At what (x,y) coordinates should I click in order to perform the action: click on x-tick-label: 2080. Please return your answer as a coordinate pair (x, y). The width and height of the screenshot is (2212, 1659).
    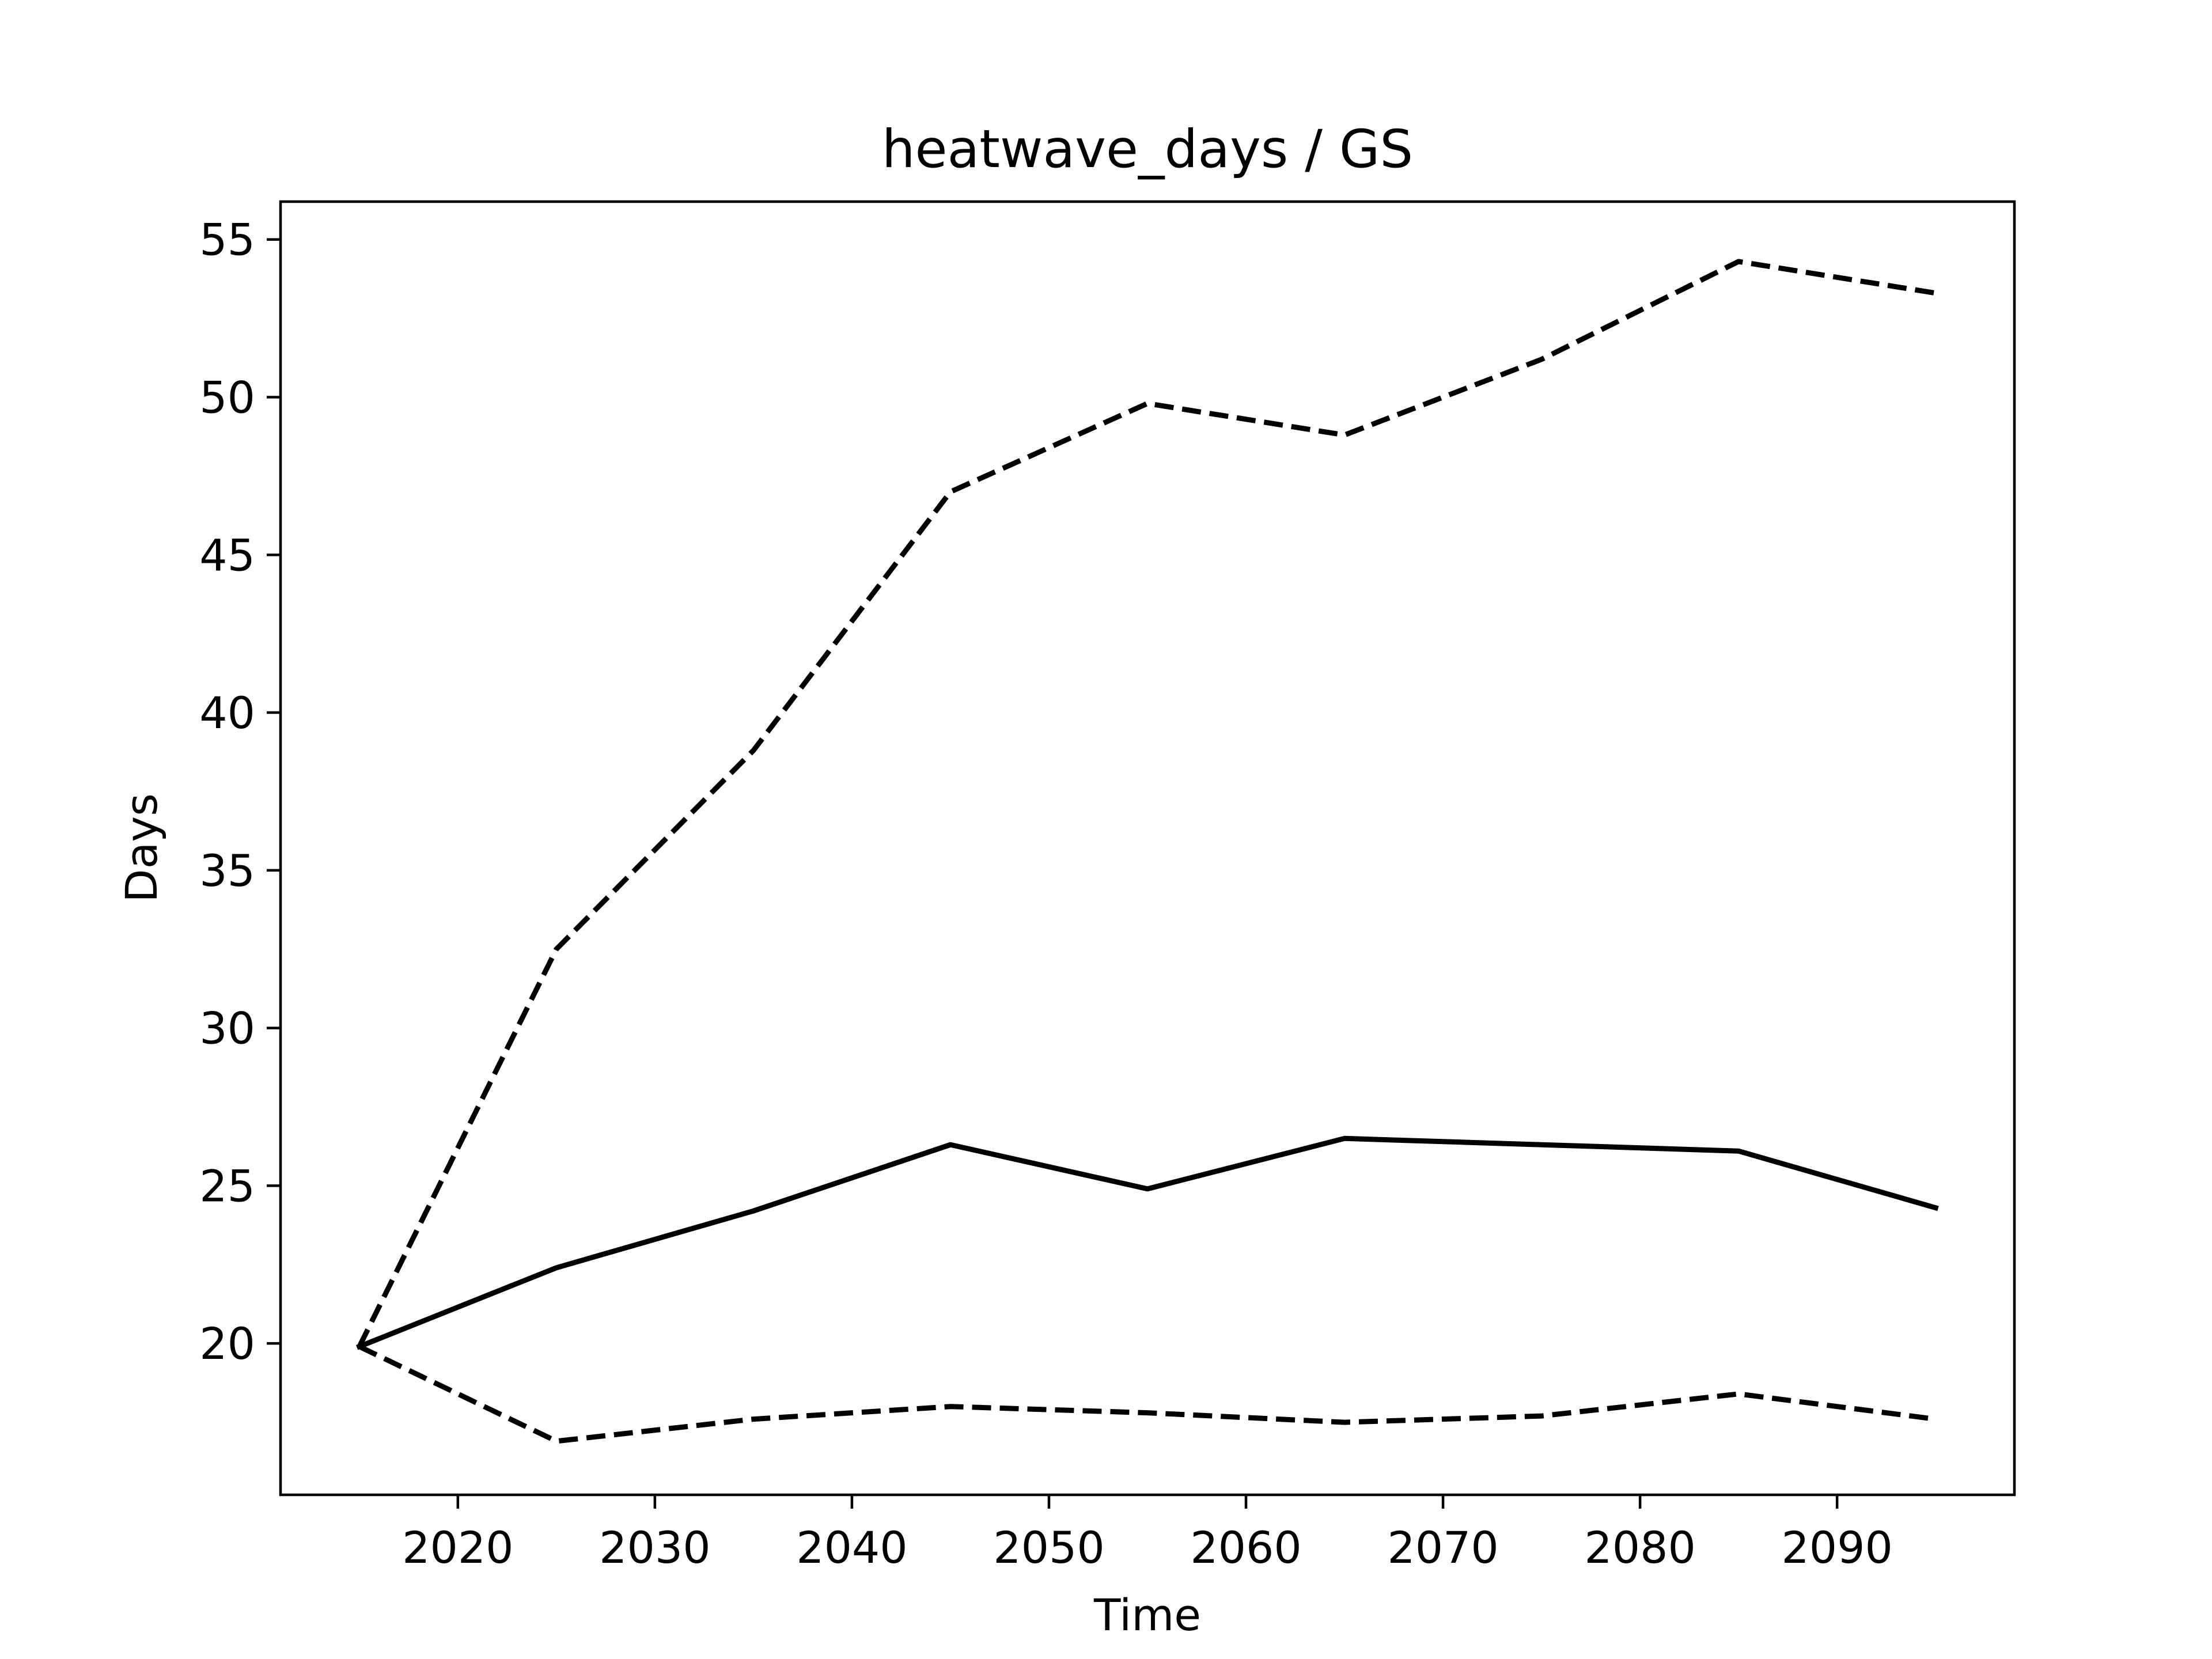
    Looking at the image, I should click on (1639, 1547).